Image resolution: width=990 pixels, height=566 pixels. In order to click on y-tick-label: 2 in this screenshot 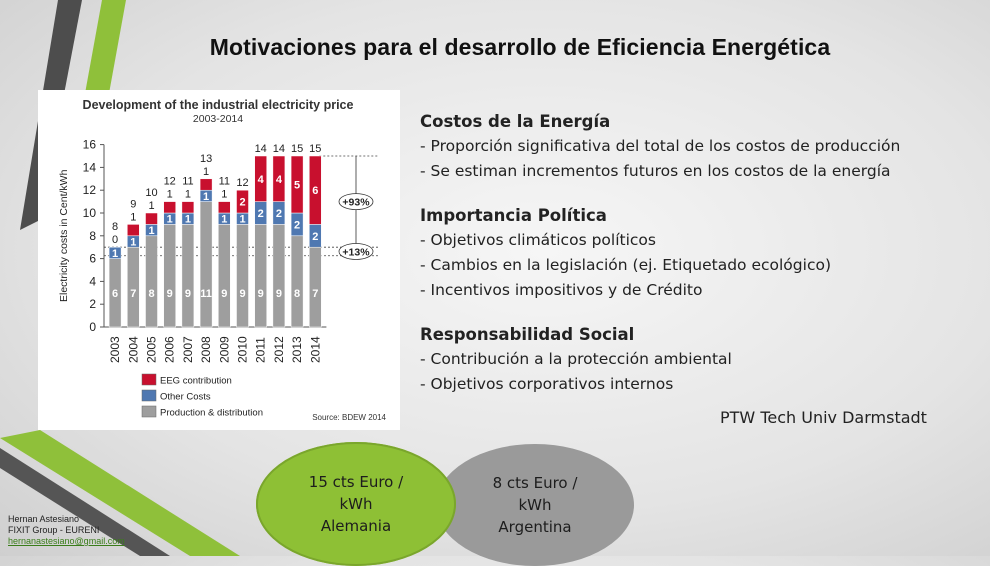, I will do `click(92, 304)`.